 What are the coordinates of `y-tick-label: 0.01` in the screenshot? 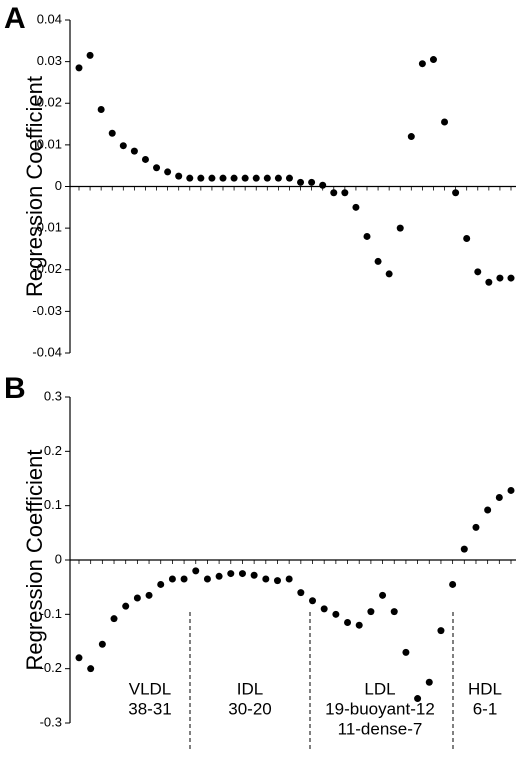 It's located at (49, 143).